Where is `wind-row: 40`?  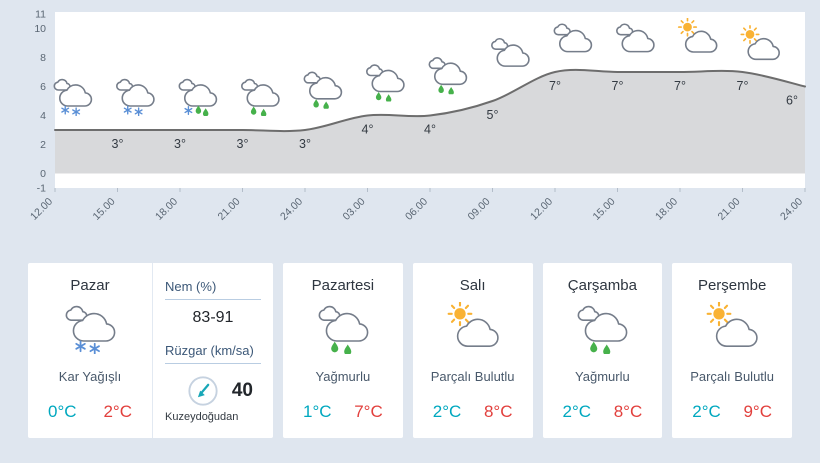
wind-row: 40 is located at coordinates (213, 391).